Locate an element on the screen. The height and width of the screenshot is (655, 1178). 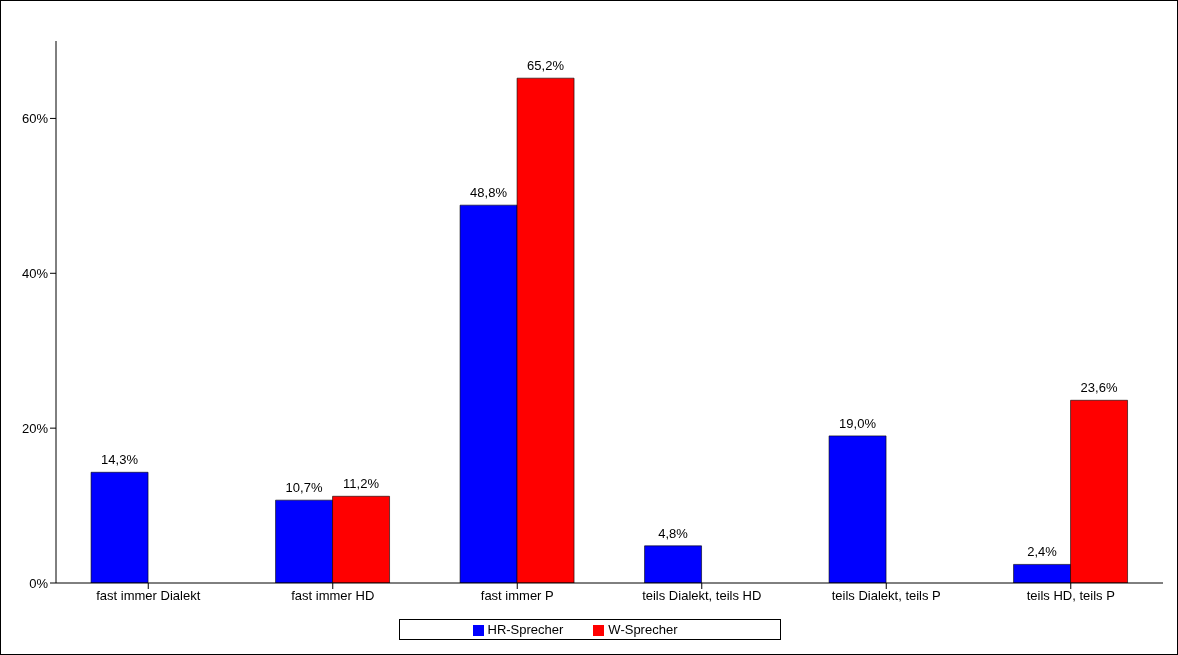
y-tick-label: 60% is located at coordinates (35, 119).